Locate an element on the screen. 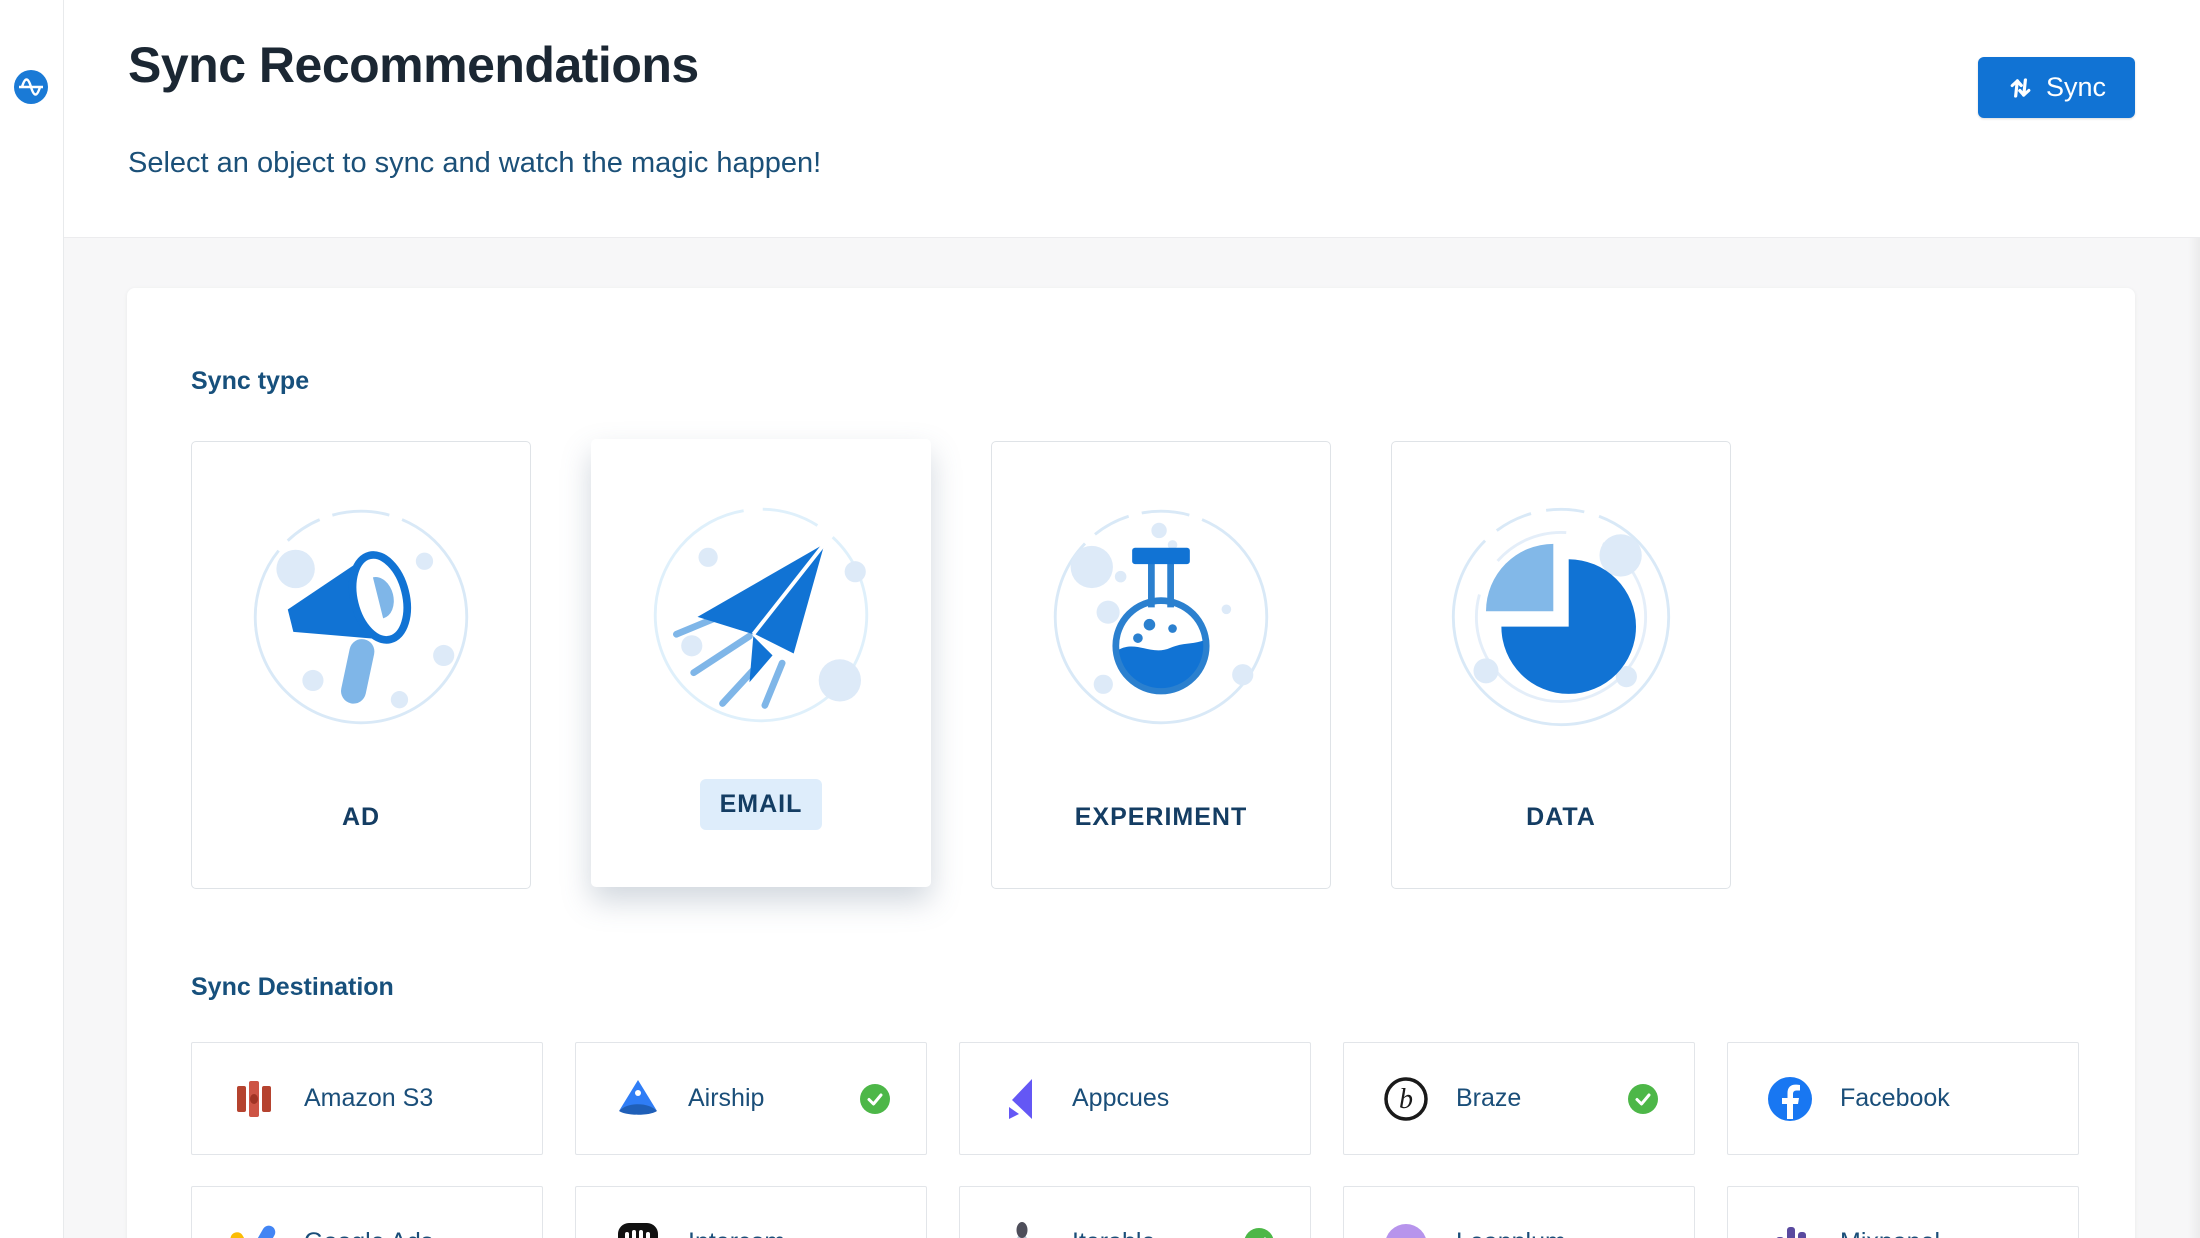 The image size is (2200, 1238). destination-label: Intercom is located at coordinates (736, 1233).